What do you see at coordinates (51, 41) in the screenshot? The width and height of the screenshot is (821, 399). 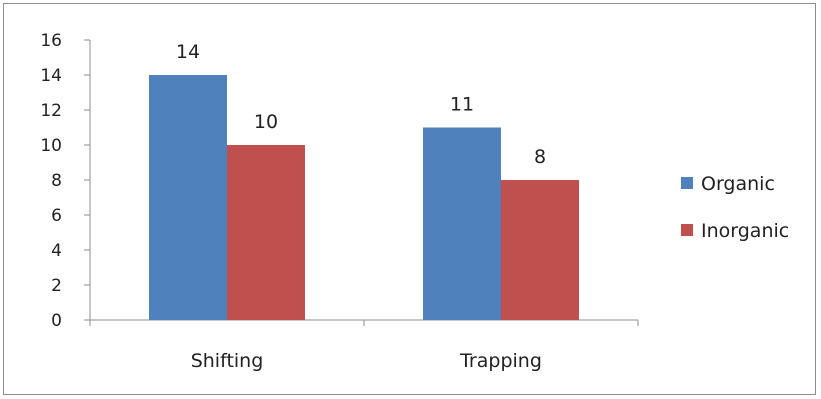 I see `y-tick-label: 16` at bounding box center [51, 41].